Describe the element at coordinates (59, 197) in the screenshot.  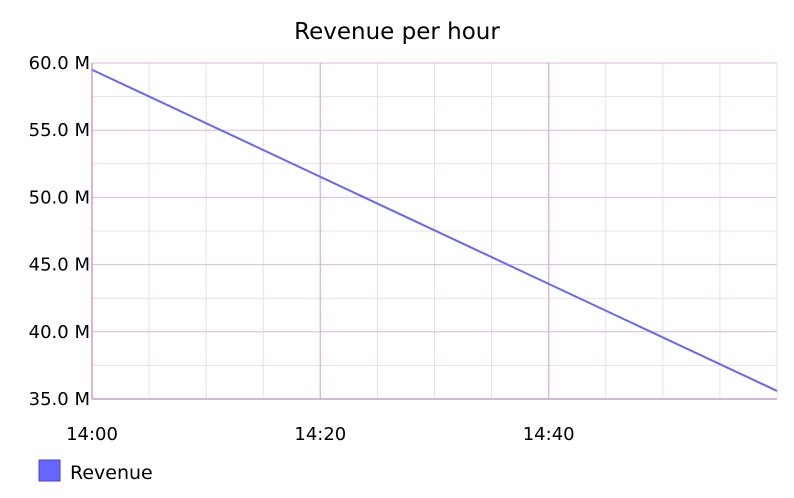
I see `y-tick-label: 50.0 M` at that location.